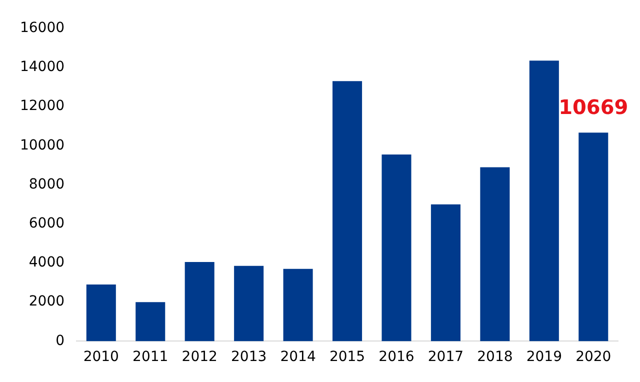  Describe the element at coordinates (544, 357) in the screenshot. I see `x-tick-label: 2019` at that location.